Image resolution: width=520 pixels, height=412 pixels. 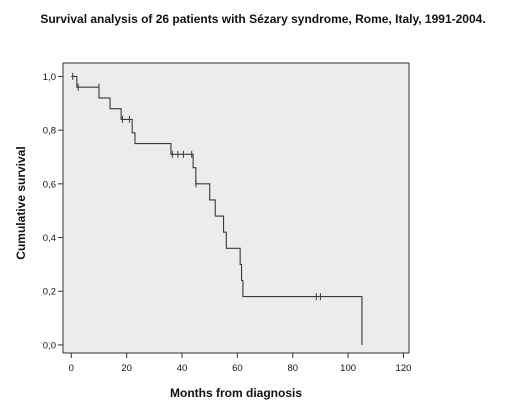 I want to click on x-axis-label: Months from diagnosis, so click(x=236, y=393).